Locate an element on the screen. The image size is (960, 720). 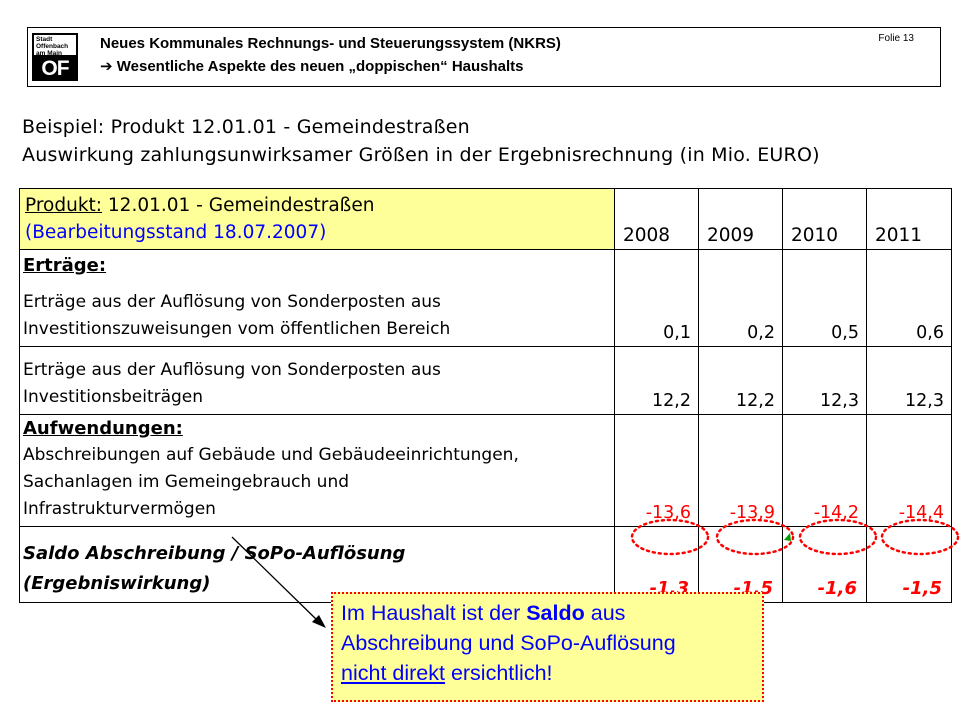
year-cell: 2010 is located at coordinates (824, 219).